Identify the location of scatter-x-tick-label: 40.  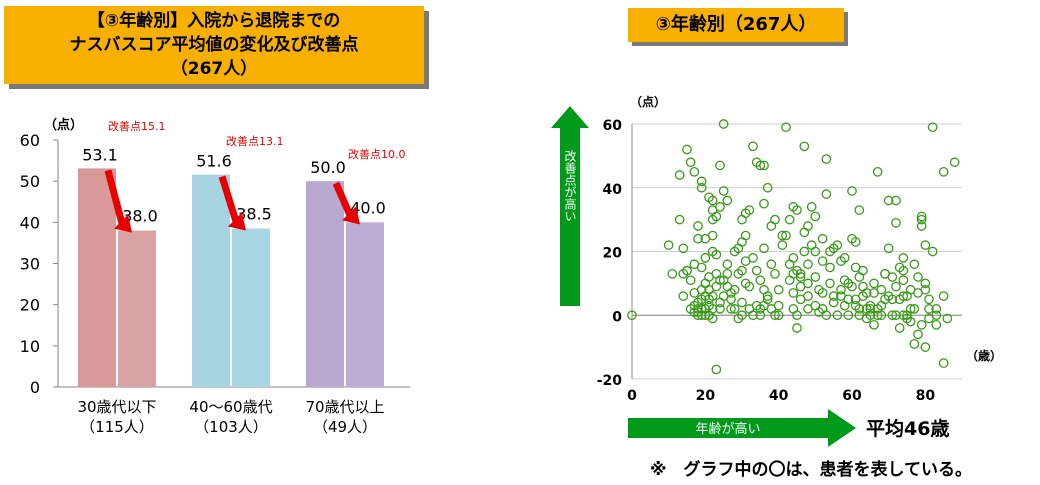
(779, 396).